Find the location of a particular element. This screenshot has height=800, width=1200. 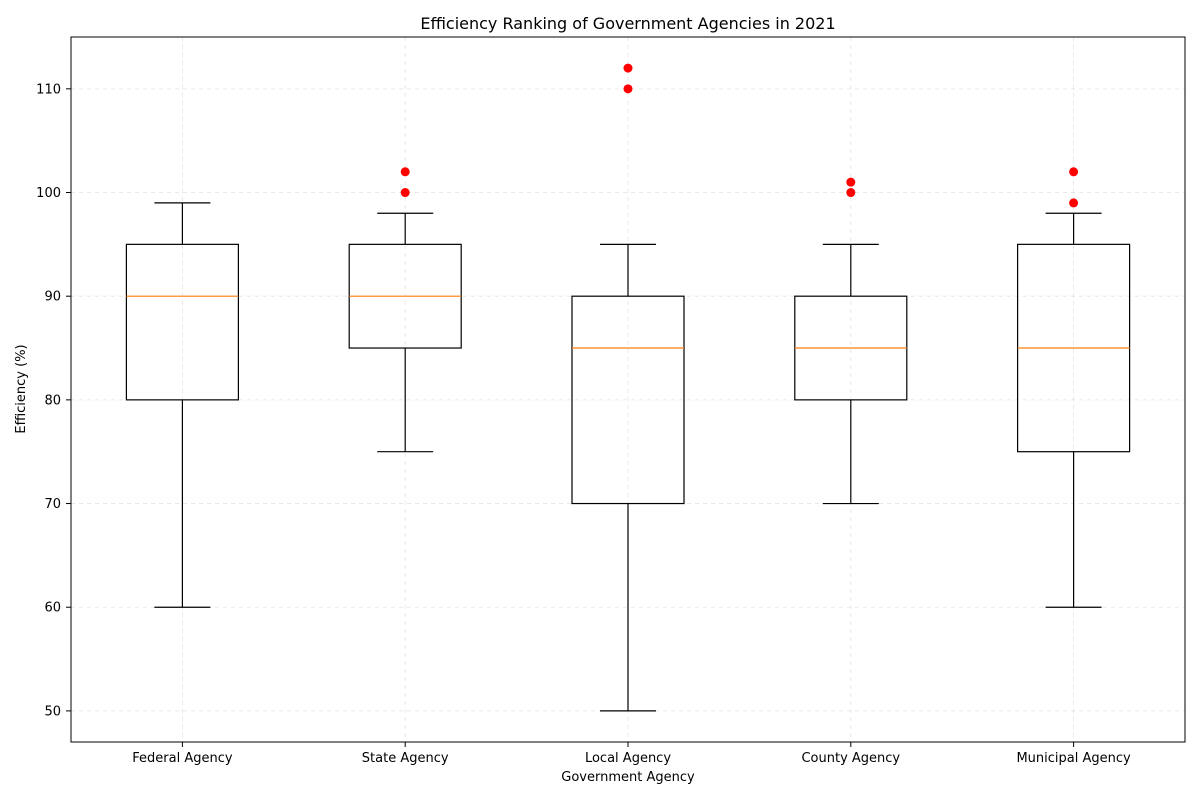

x-axis-label: Government Agency is located at coordinates (628, 777).